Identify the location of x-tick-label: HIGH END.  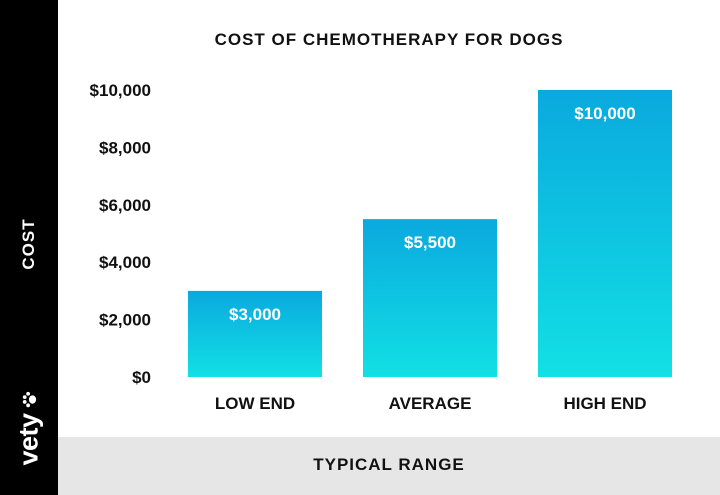
(604, 403).